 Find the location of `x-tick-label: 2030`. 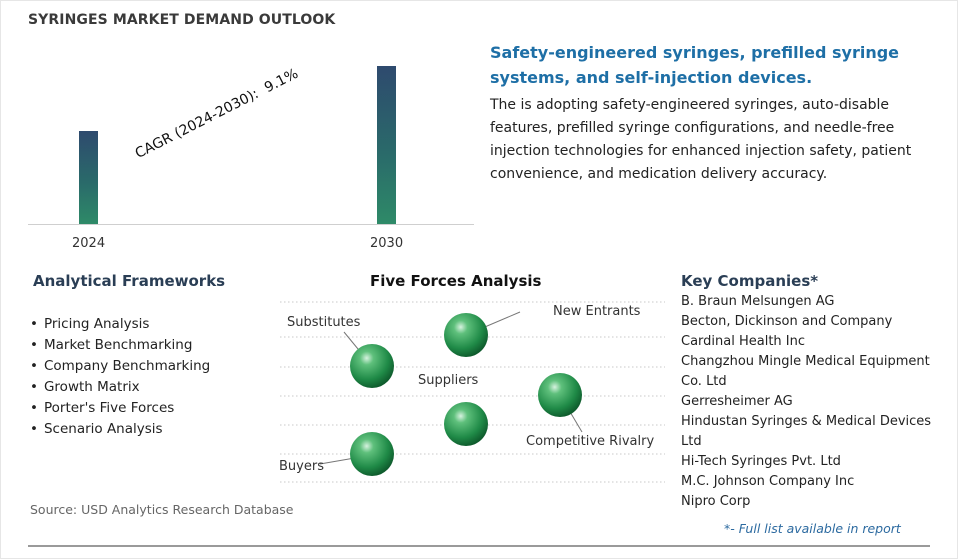

x-tick-label: 2030 is located at coordinates (387, 243).